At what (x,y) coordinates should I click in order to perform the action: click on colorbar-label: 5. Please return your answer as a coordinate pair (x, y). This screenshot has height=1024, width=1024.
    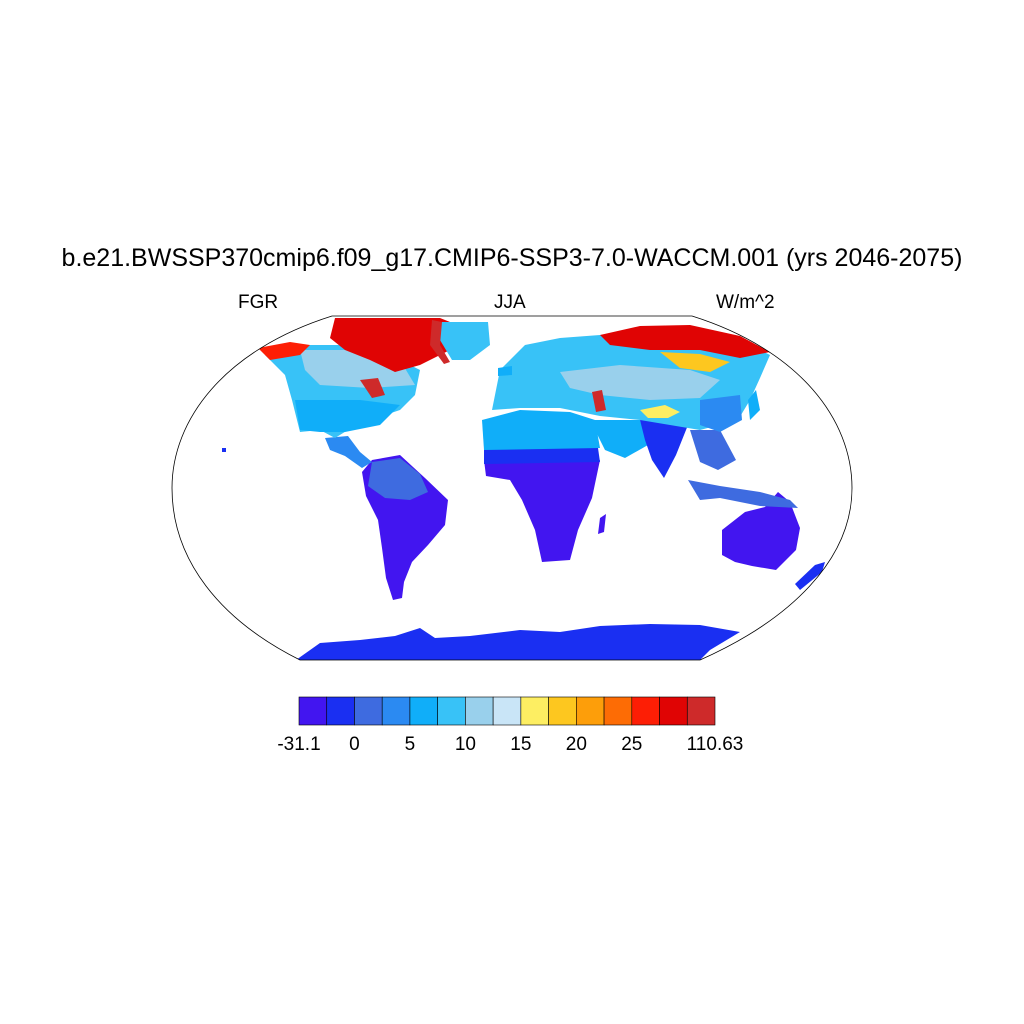
    Looking at the image, I should click on (410, 744).